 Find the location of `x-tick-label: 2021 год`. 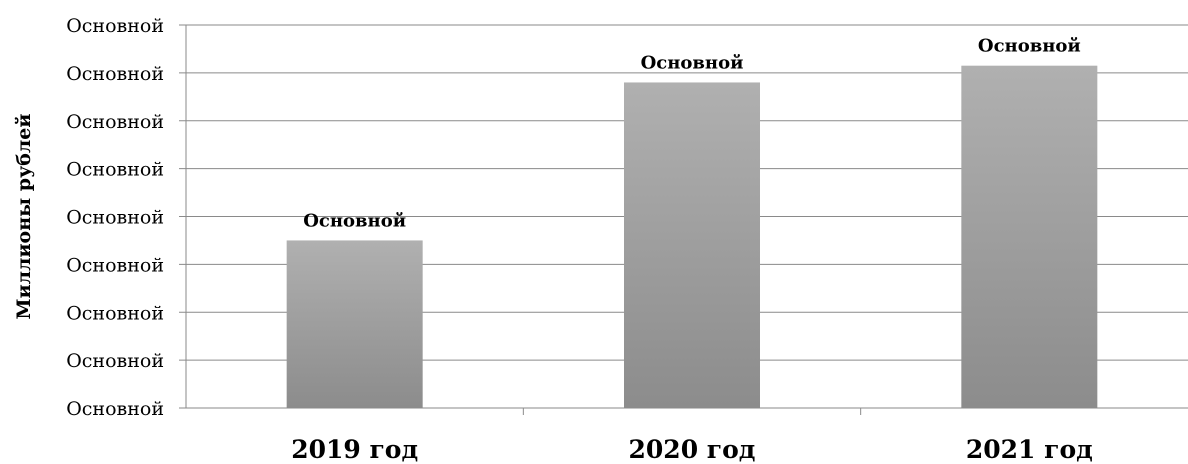

x-tick-label: 2021 год is located at coordinates (1029, 449).